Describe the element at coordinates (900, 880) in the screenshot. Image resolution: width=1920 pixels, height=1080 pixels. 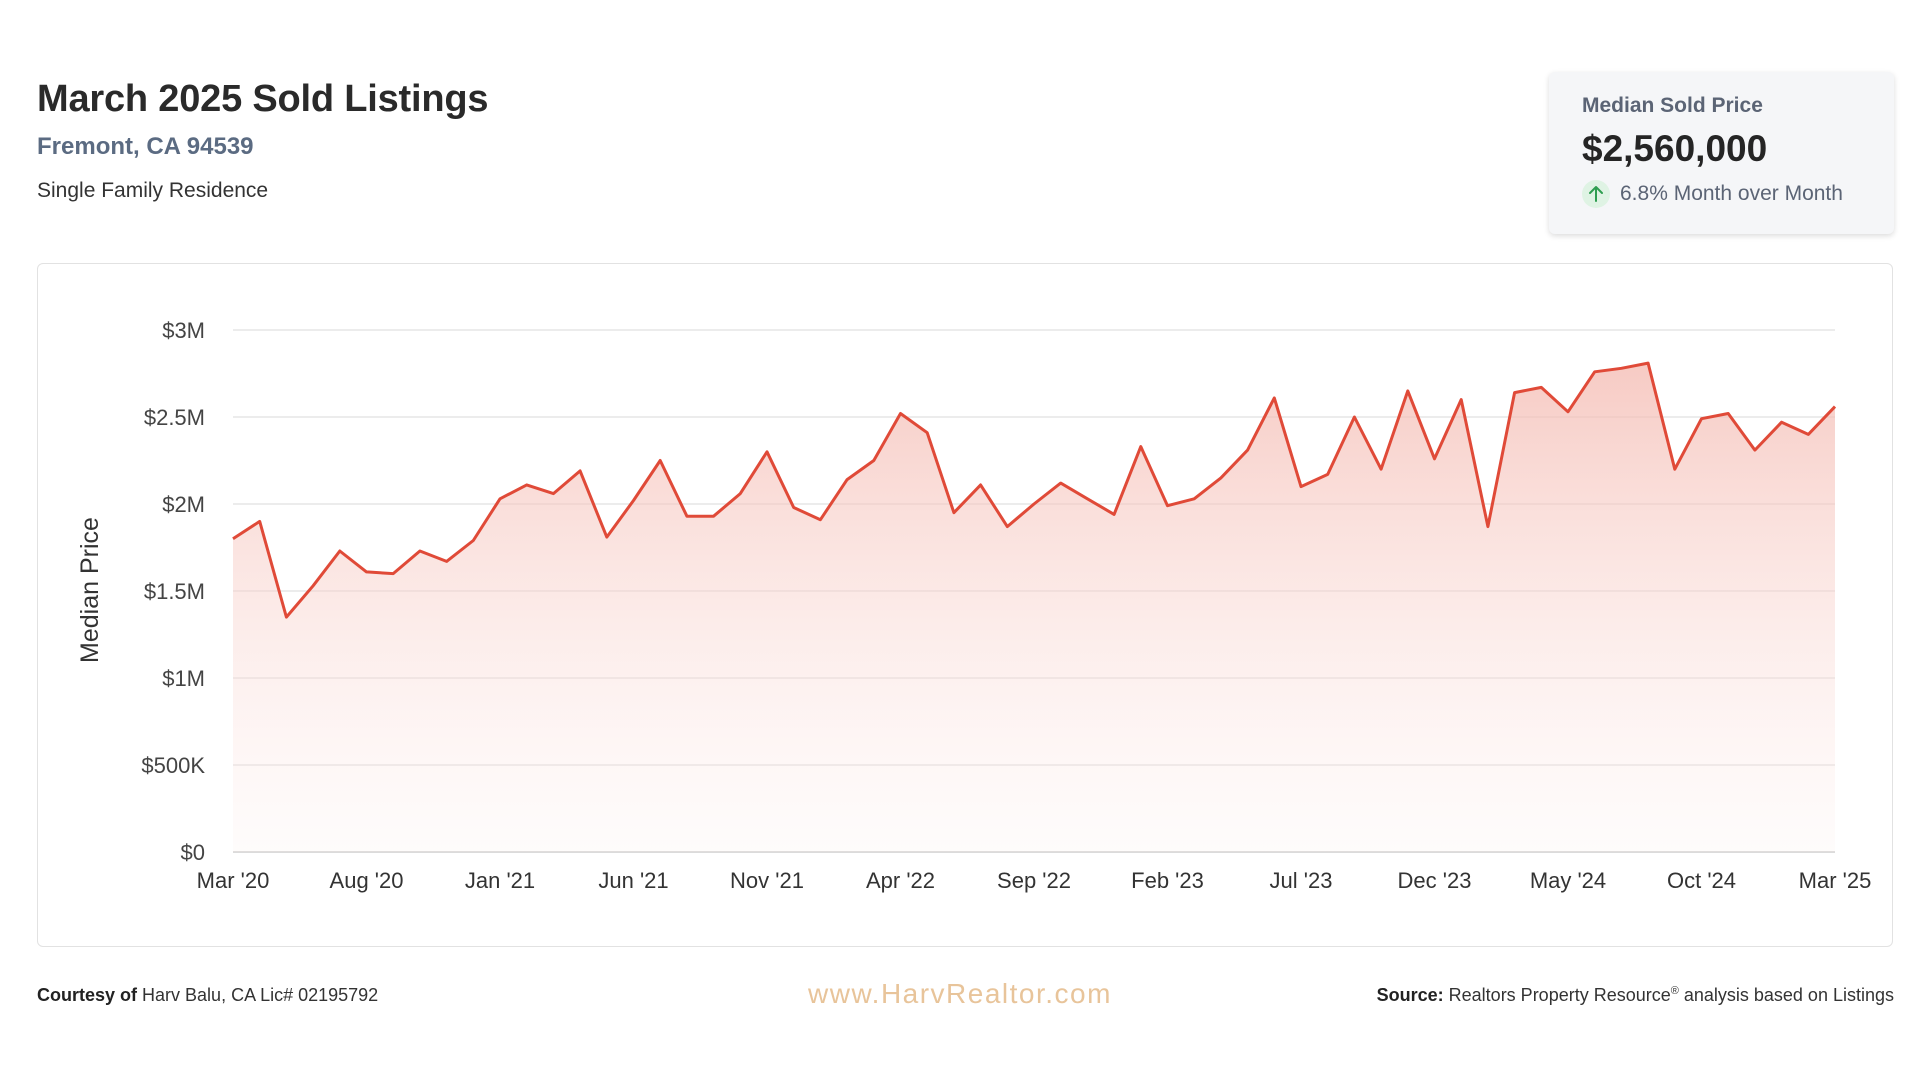
I see `x-tick-label: Apr '22` at that location.